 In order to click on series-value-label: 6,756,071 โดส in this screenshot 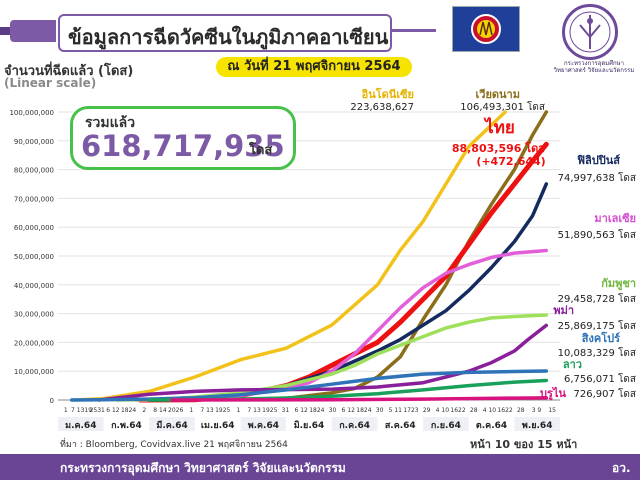, I will do `click(600, 378)`.